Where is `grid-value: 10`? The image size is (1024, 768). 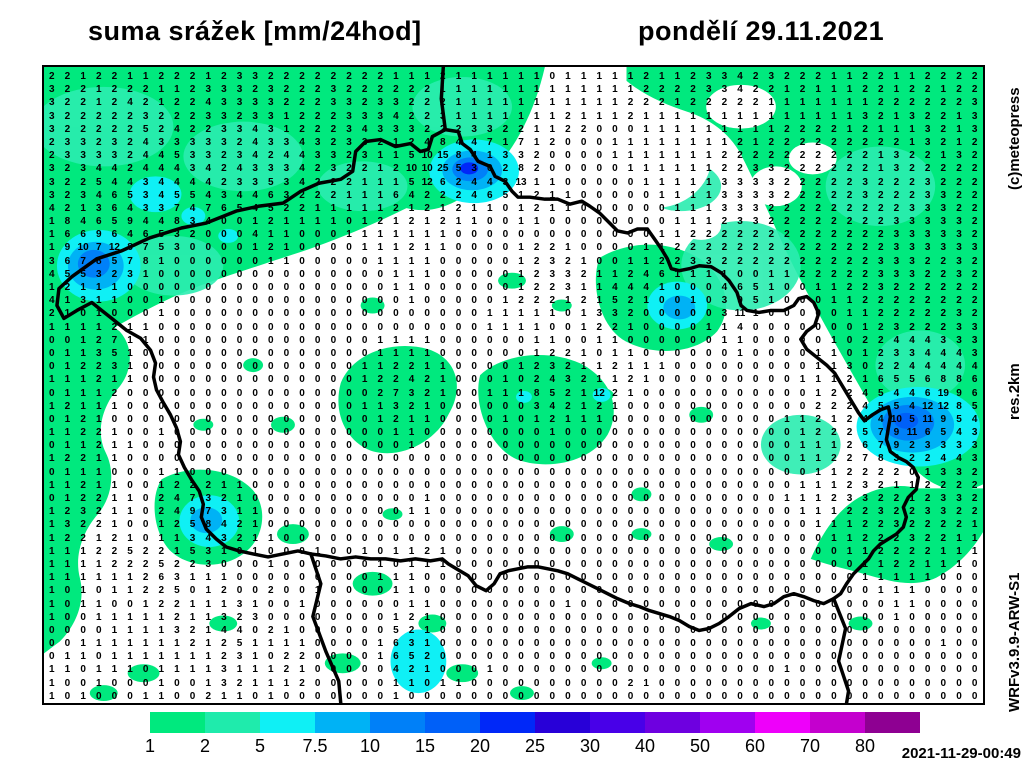
grid-value: 10 is located at coordinates (411, 169).